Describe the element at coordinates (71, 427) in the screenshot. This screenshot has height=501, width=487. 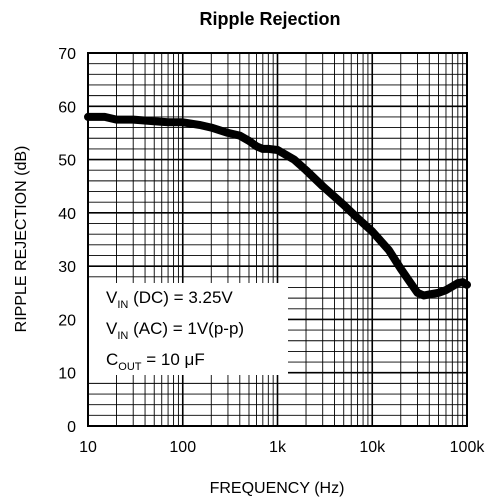
I see `y-tick-label: 0` at that location.